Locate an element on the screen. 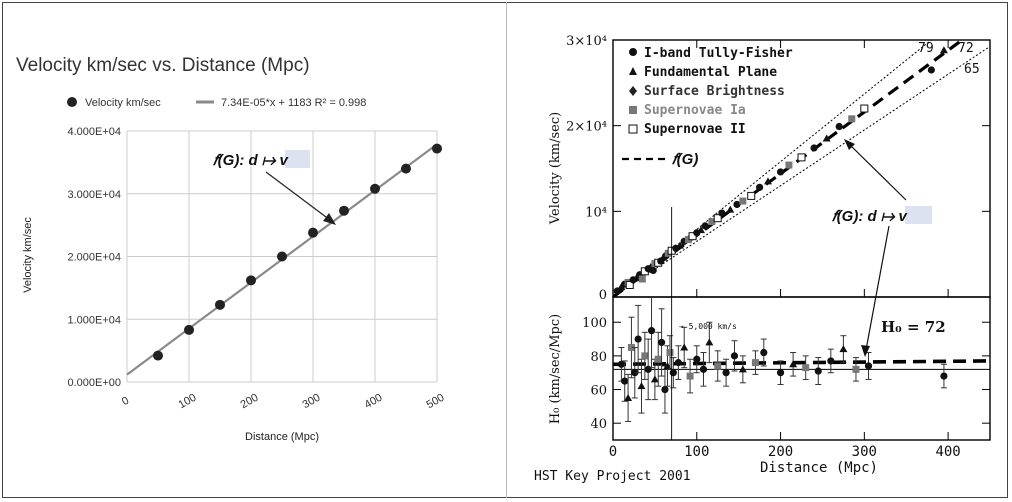 The image size is (1012, 502). right-annotation-highlight is located at coordinates (918, 215).